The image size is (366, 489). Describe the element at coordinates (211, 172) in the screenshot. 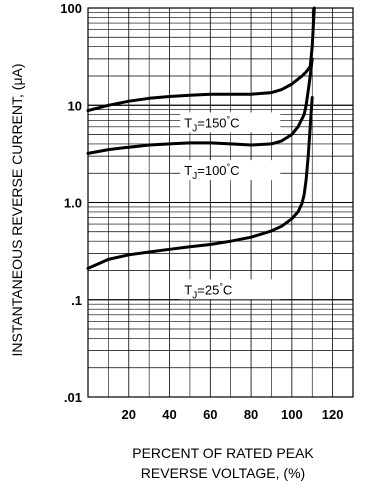

I see `series-label-text: TJ=100°C` at that location.